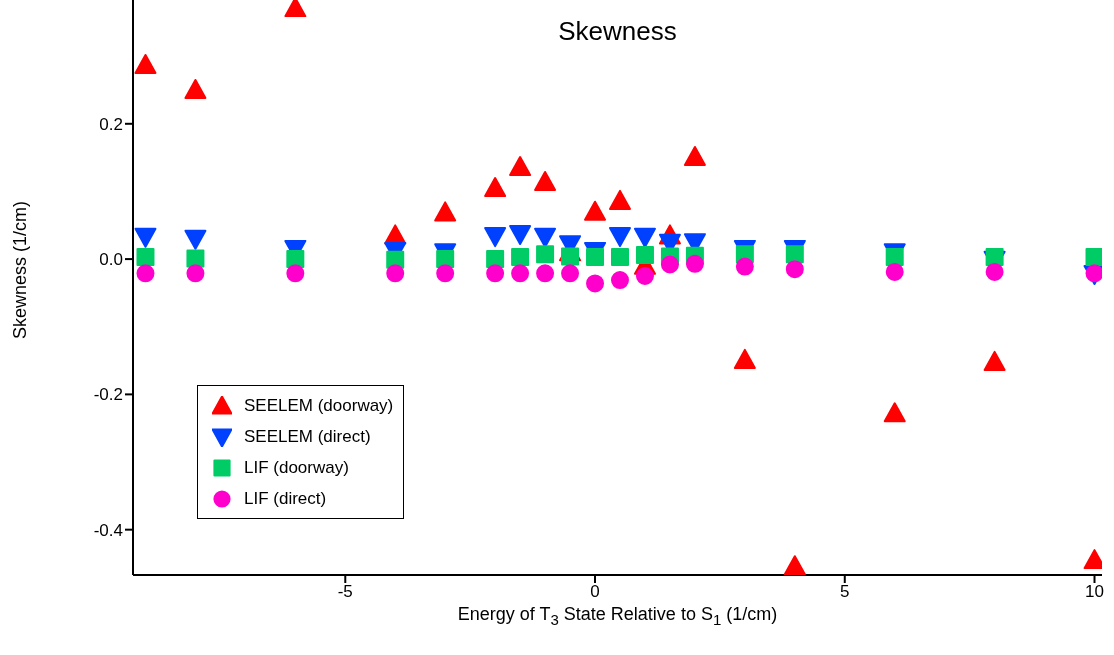 Image resolution: width=1114 pixels, height=655 pixels. What do you see at coordinates (595, 592) in the screenshot?
I see `x-tick-label: 0` at bounding box center [595, 592].